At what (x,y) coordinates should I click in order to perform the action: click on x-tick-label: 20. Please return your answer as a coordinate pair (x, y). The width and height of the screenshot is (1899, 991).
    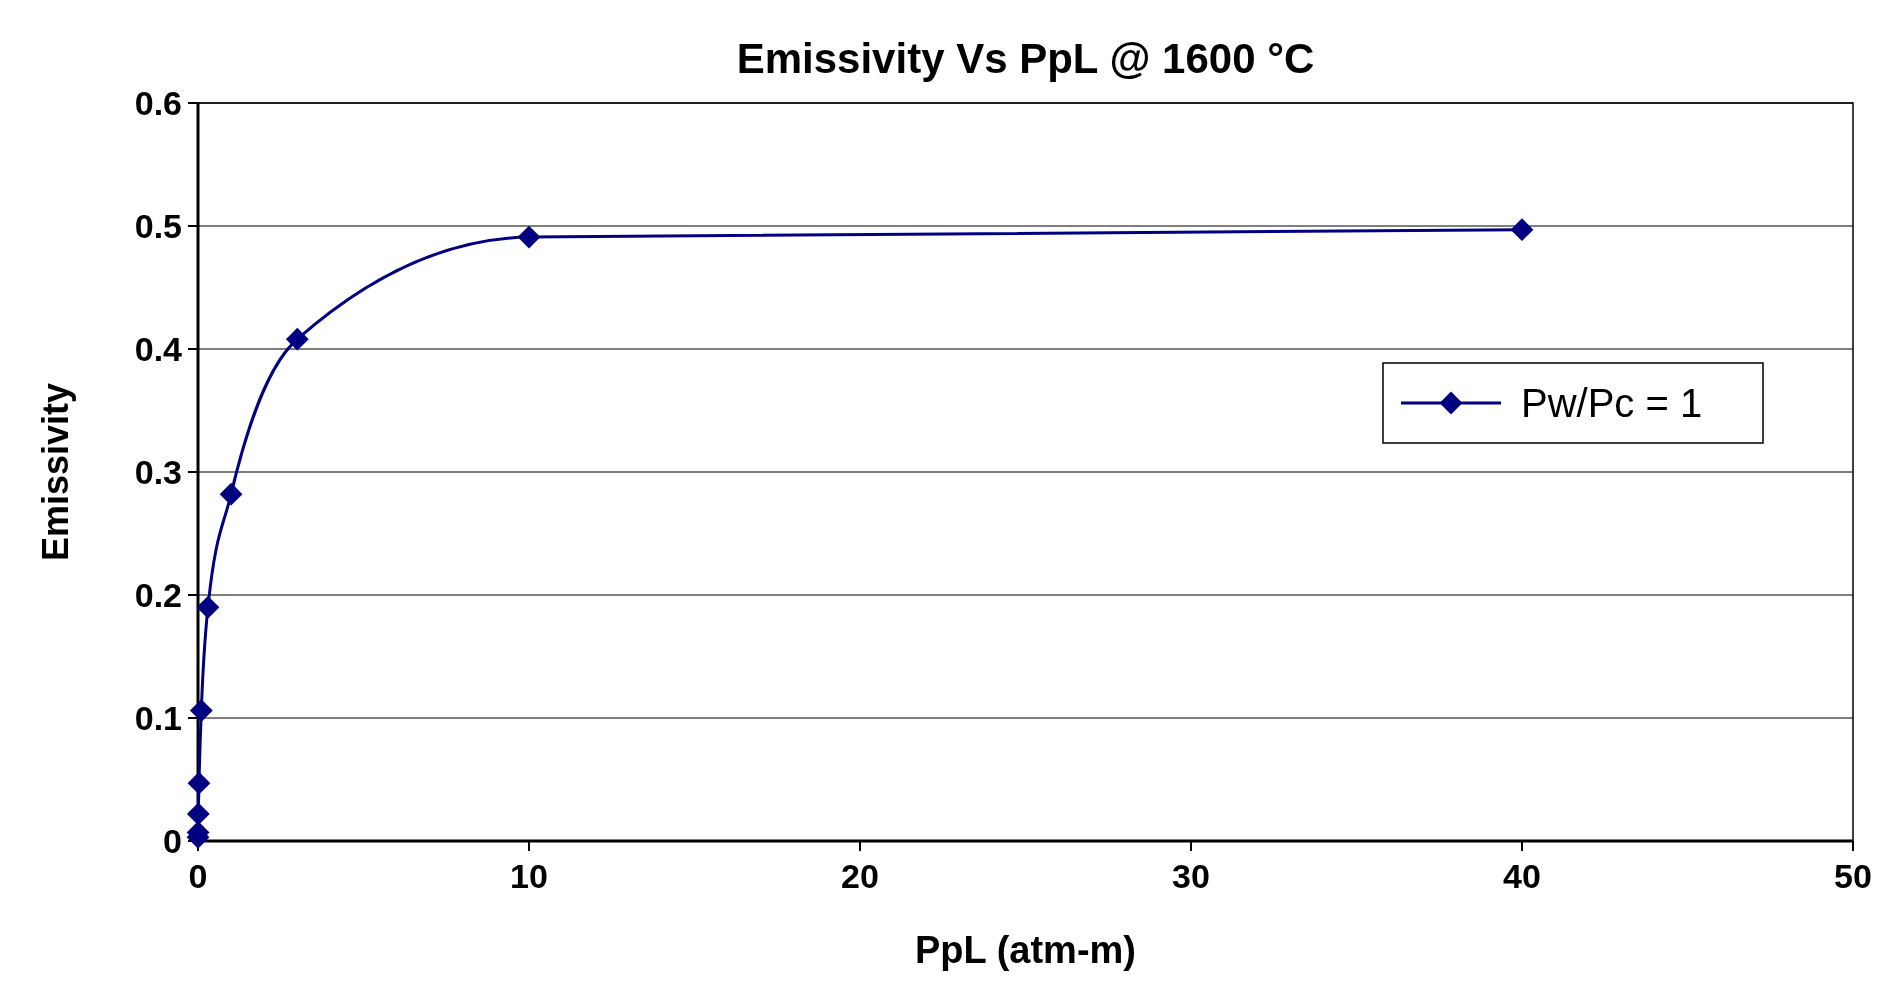
    Looking at the image, I should click on (860, 876).